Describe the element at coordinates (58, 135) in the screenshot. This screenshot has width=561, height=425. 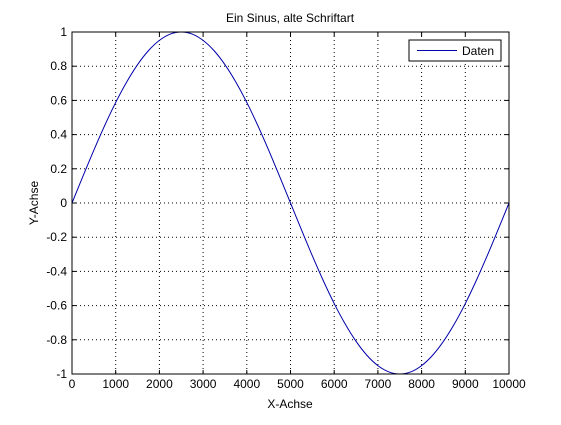
I see `y-tick-label: 0.4` at that location.